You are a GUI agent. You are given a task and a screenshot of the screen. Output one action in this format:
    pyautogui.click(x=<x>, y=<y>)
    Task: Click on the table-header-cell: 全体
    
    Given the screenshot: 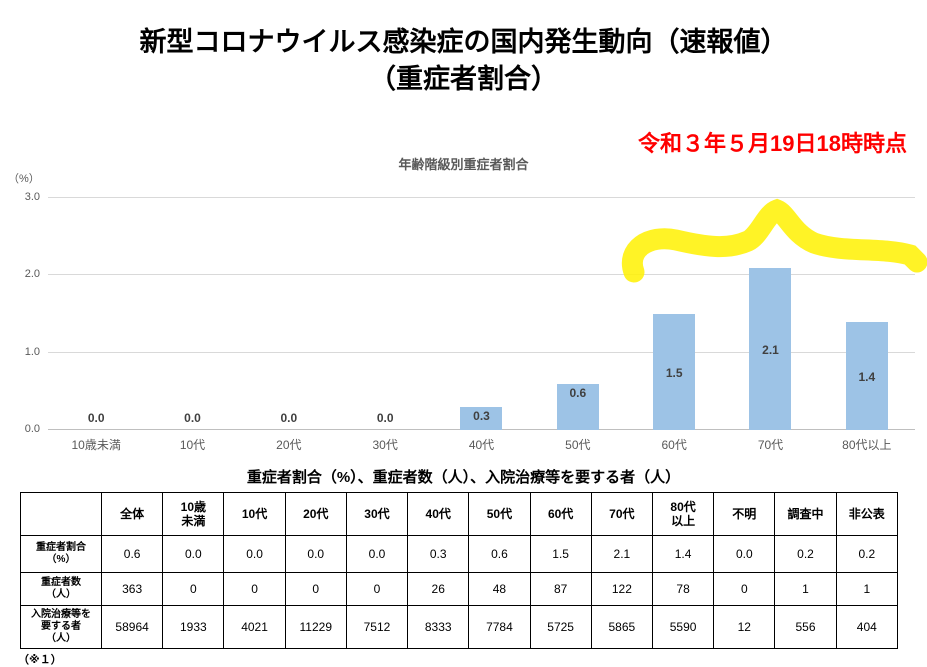 What is the action you would take?
    pyautogui.click(x=132, y=514)
    